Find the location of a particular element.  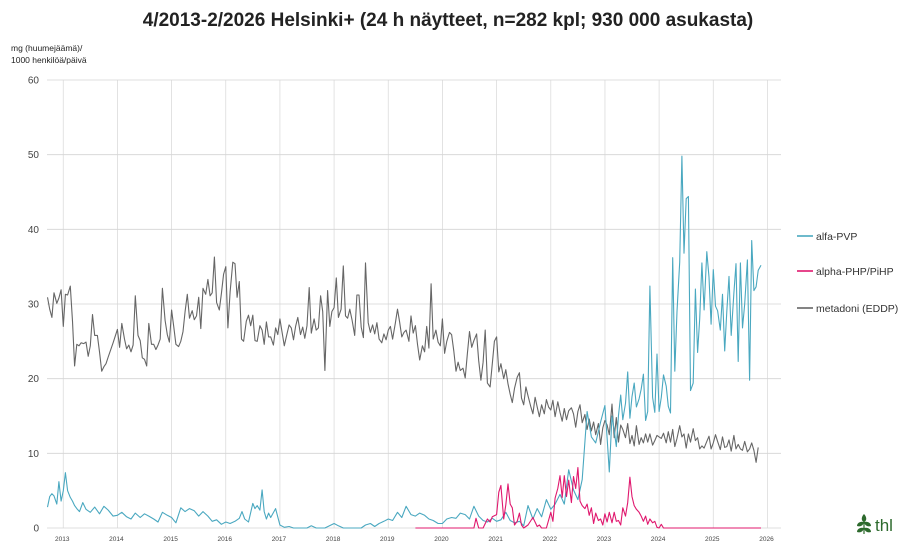

legend: alfa-PVP alpha-PHP/PiHP metadoni (EDDP) is located at coordinates (847, 273).